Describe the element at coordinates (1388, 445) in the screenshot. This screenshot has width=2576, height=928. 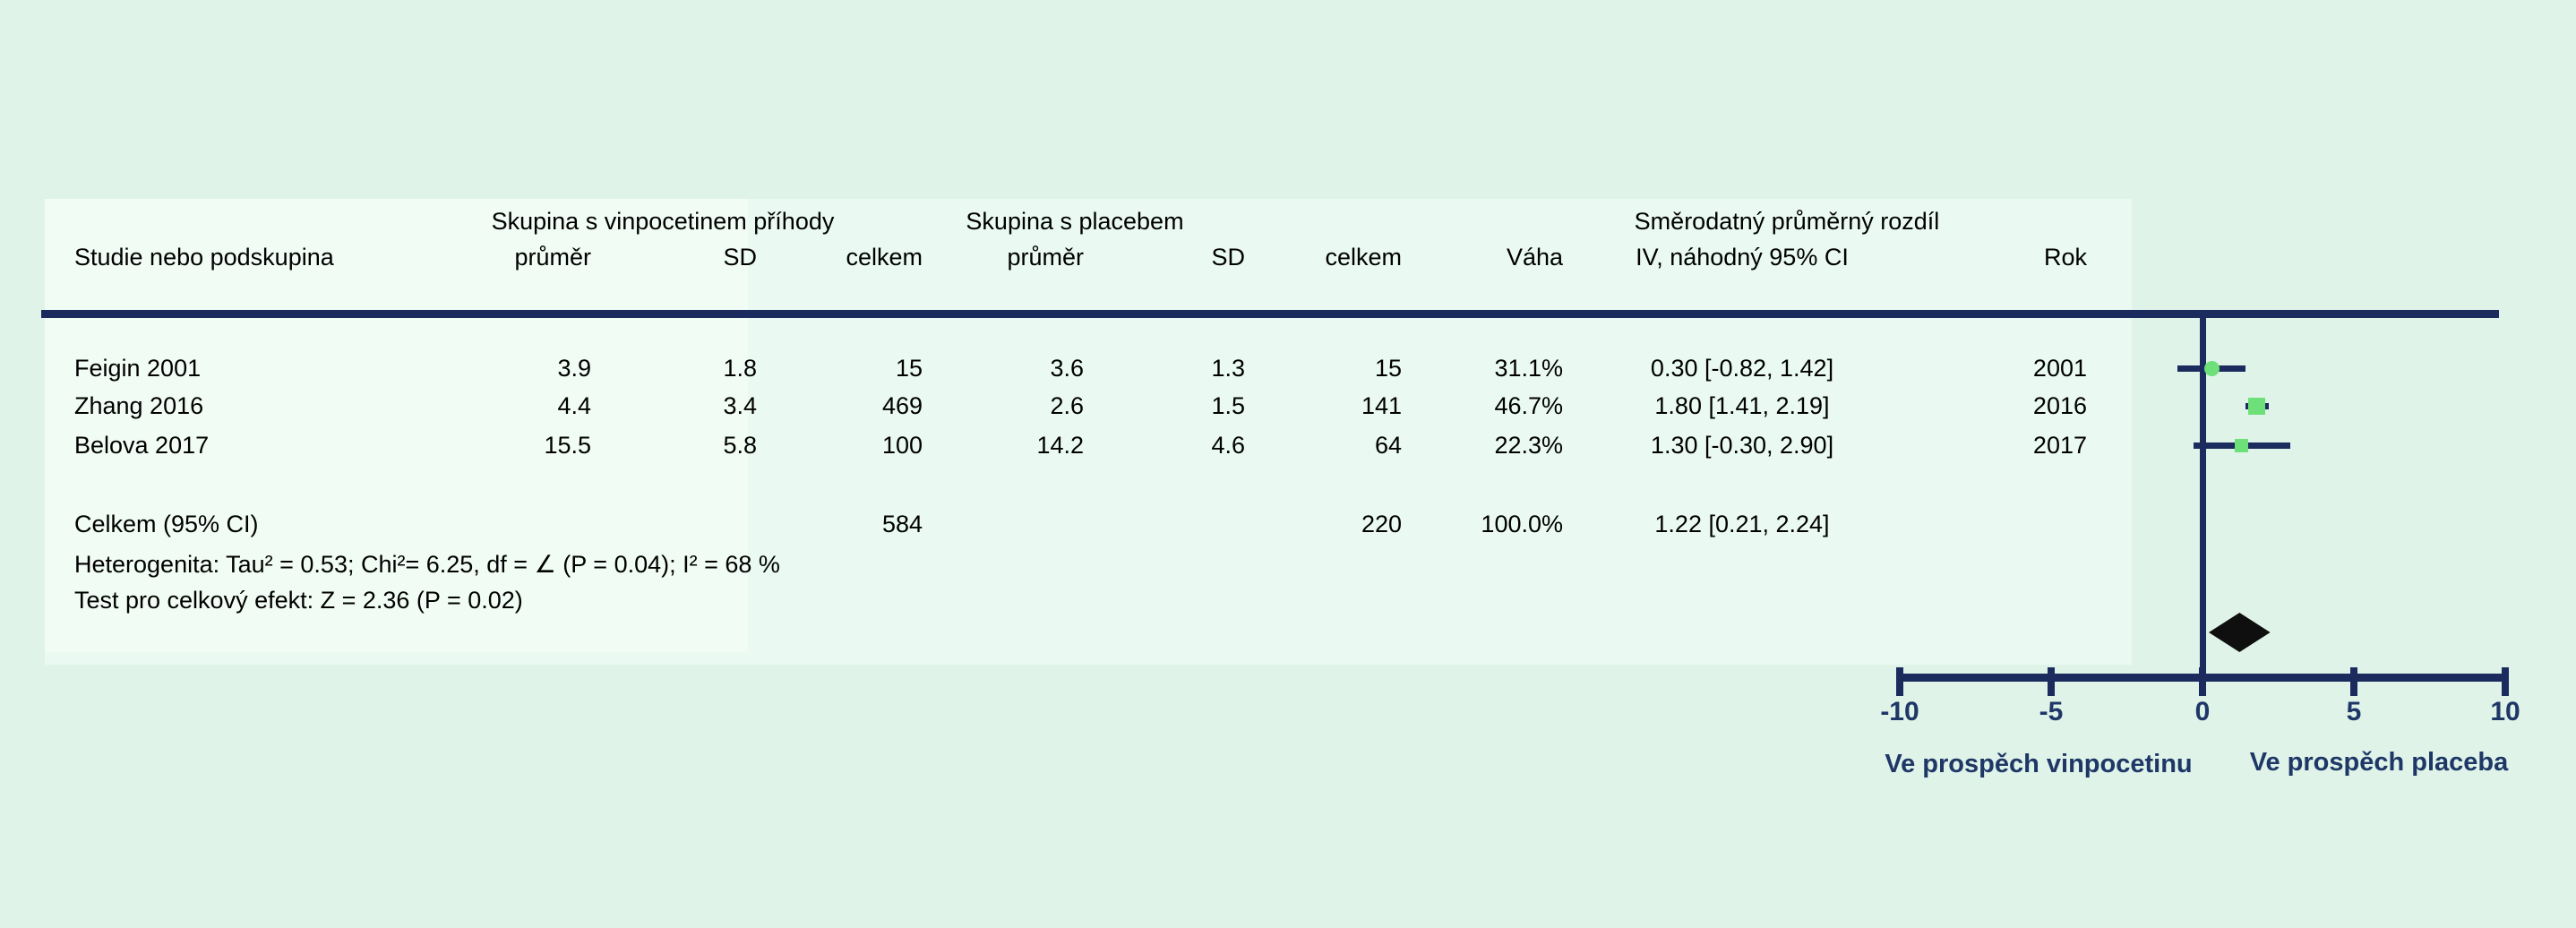
I see `cell-total-placebo: 64` at that location.